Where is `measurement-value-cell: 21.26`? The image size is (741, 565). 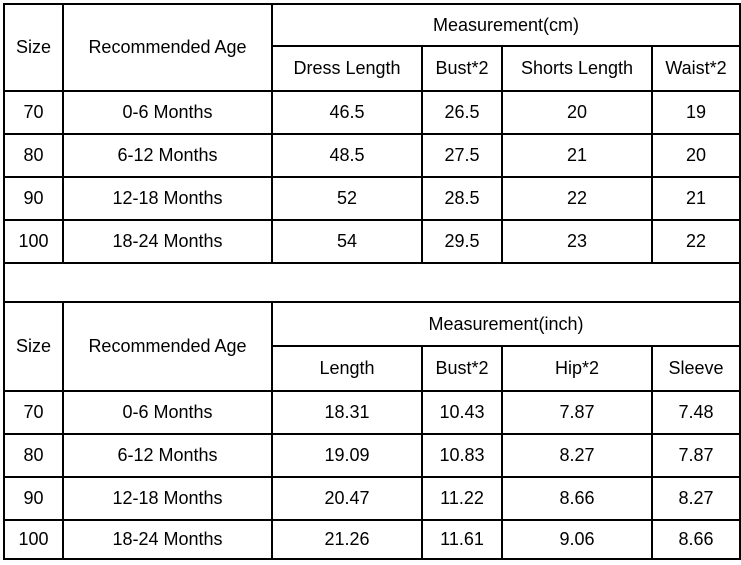
measurement-value-cell: 21.26 is located at coordinates (347, 539).